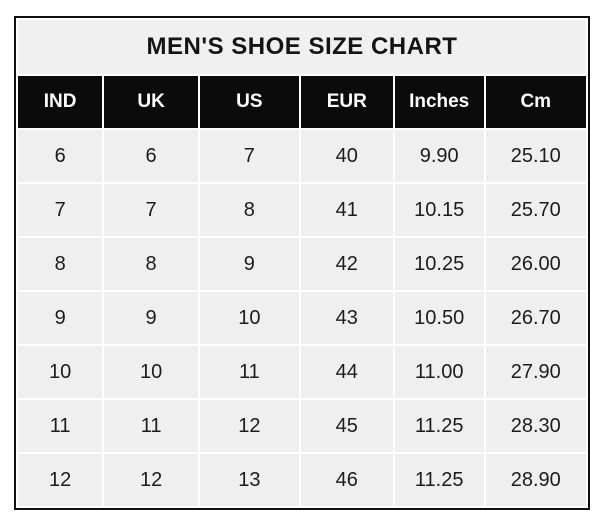 This screenshot has width=605, height=521. I want to click on table-cell: 25.10, so click(535, 156).